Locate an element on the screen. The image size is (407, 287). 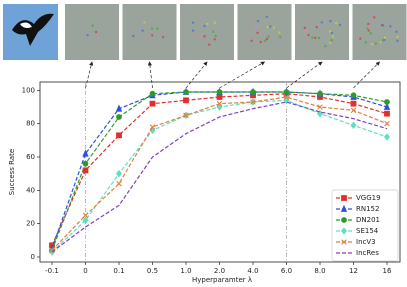
legend-box is located at coordinates (365, 225).